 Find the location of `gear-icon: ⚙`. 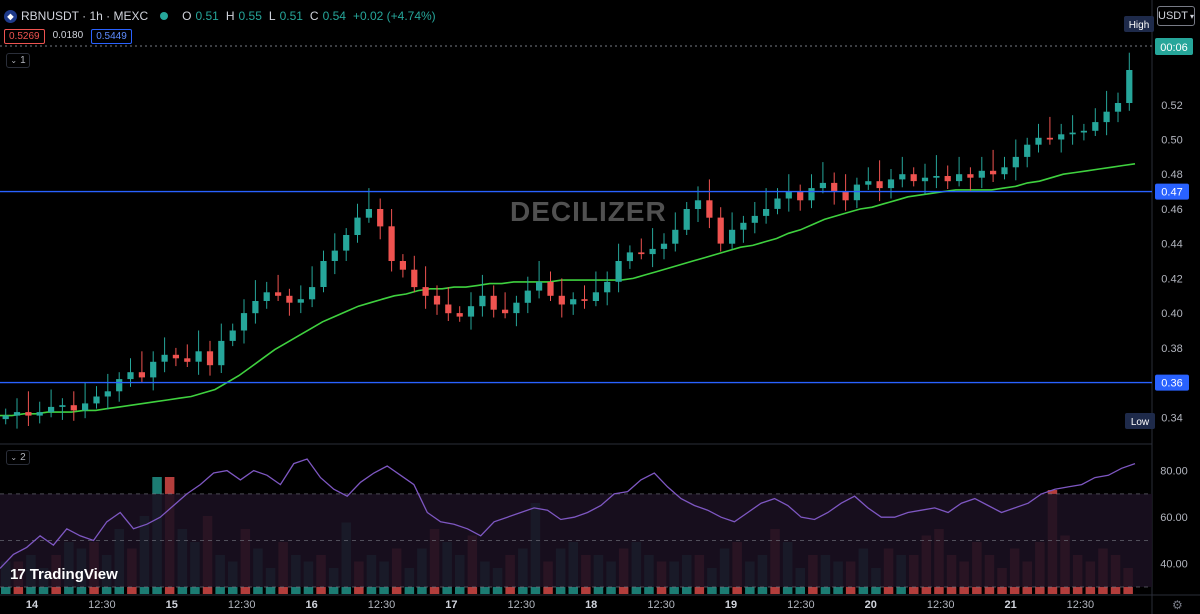

gear-icon: ⚙ is located at coordinates (1177, 605).